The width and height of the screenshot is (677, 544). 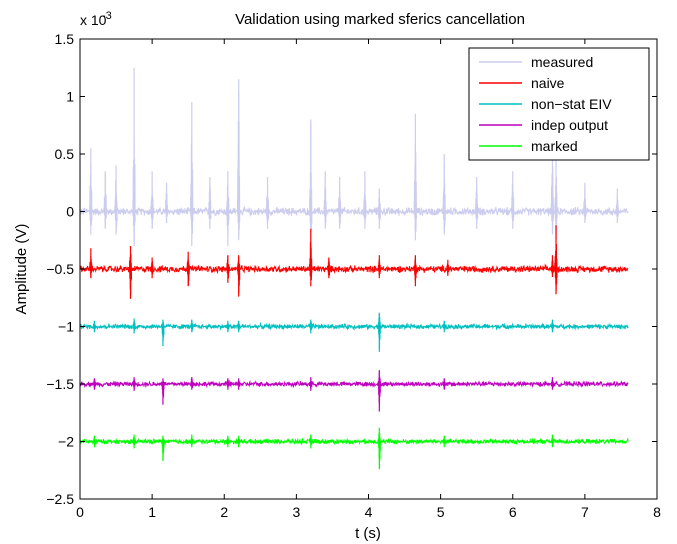 What do you see at coordinates (569, 125) in the screenshot?
I see `legend-label: indep output` at bounding box center [569, 125].